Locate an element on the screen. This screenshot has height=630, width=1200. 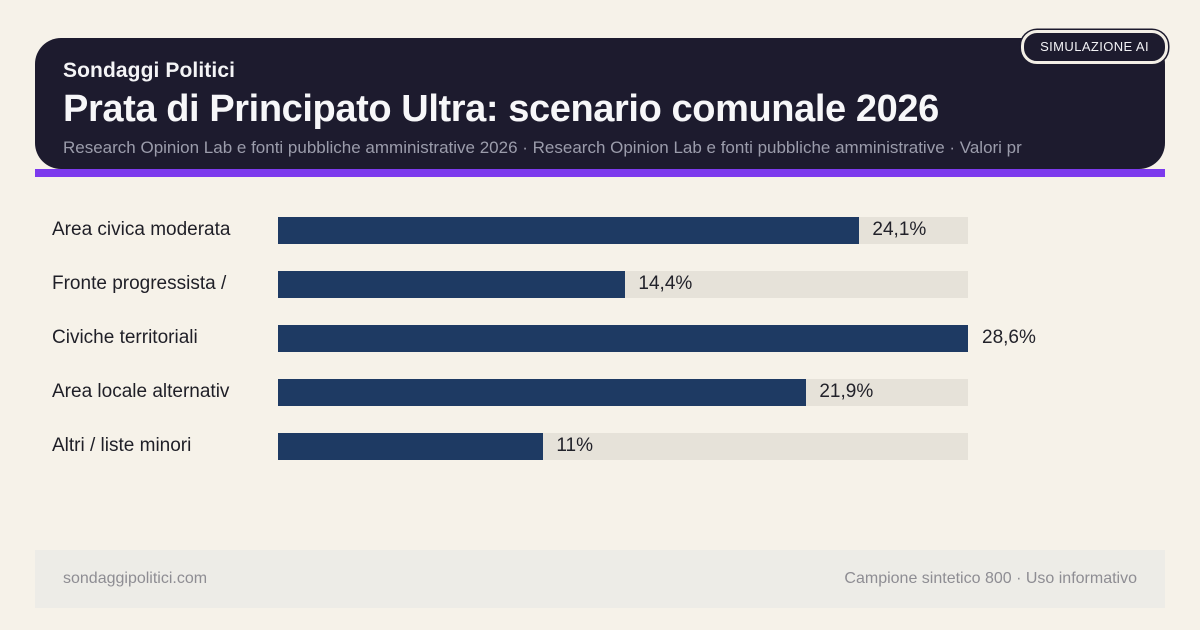
bar-track is located at coordinates (623, 338).